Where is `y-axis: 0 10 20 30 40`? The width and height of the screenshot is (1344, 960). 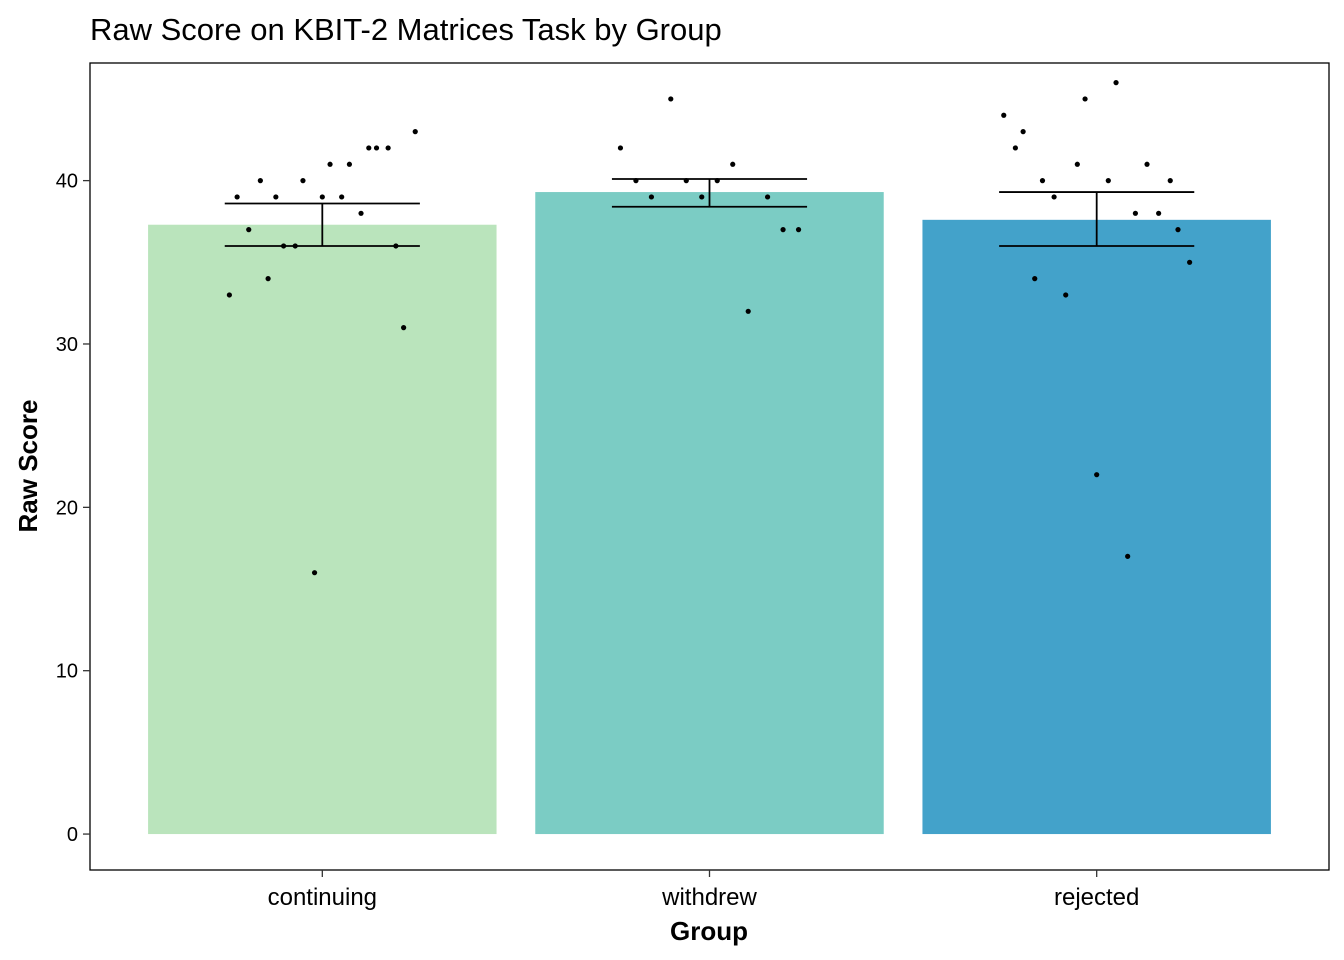 y-axis: 0 10 20 30 40 is located at coordinates (73, 508).